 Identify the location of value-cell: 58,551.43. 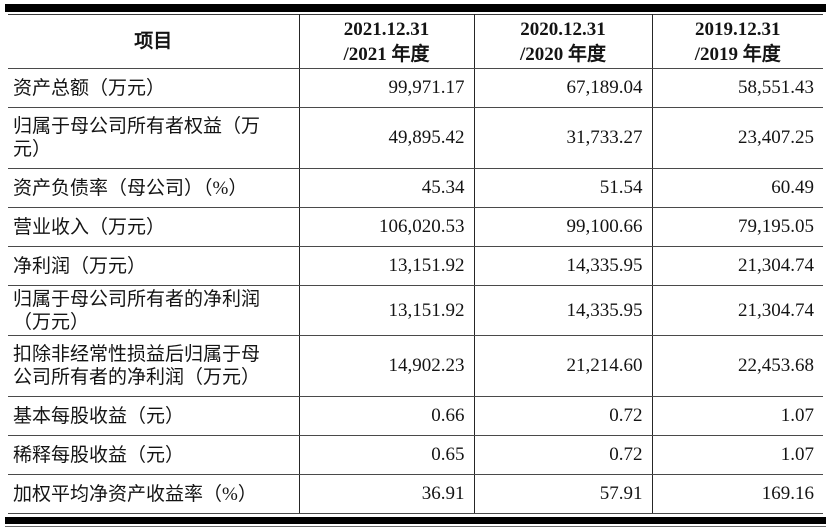
(737, 88).